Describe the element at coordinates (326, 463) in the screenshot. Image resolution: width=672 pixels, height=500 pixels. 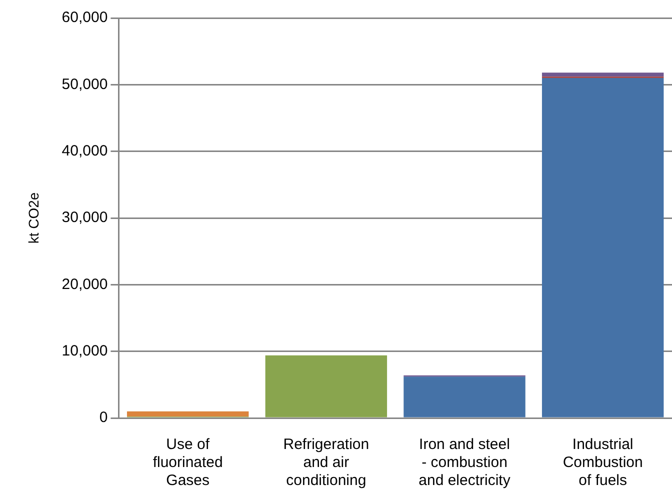
I see `x-tick-label: Refrigeration and air conditioning` at that location.